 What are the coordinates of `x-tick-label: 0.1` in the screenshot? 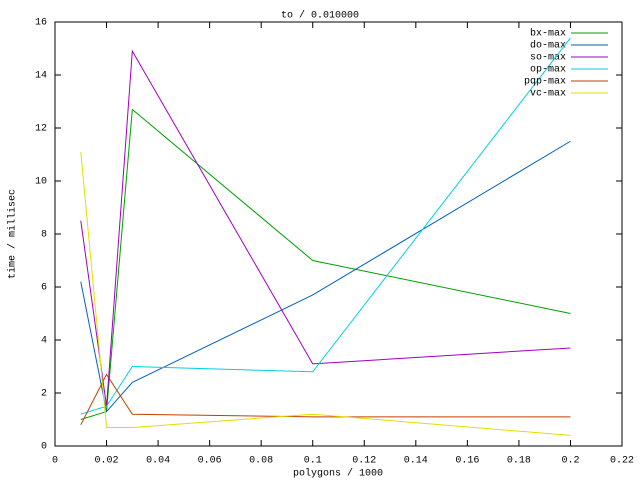 It's located at (313, 461).